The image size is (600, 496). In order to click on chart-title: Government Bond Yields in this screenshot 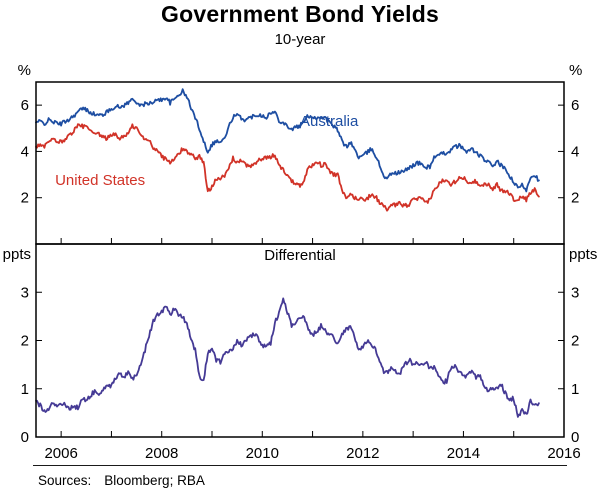, I will do `click(300, 14)`.